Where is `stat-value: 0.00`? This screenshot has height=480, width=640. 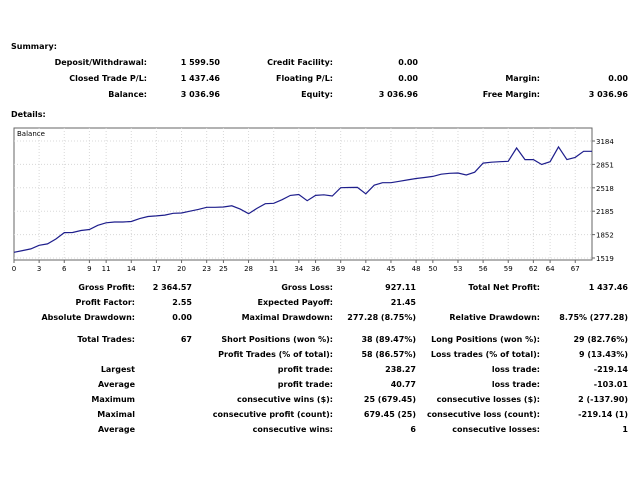 stat-value: 0.00 is located at coordinates (182, 317).